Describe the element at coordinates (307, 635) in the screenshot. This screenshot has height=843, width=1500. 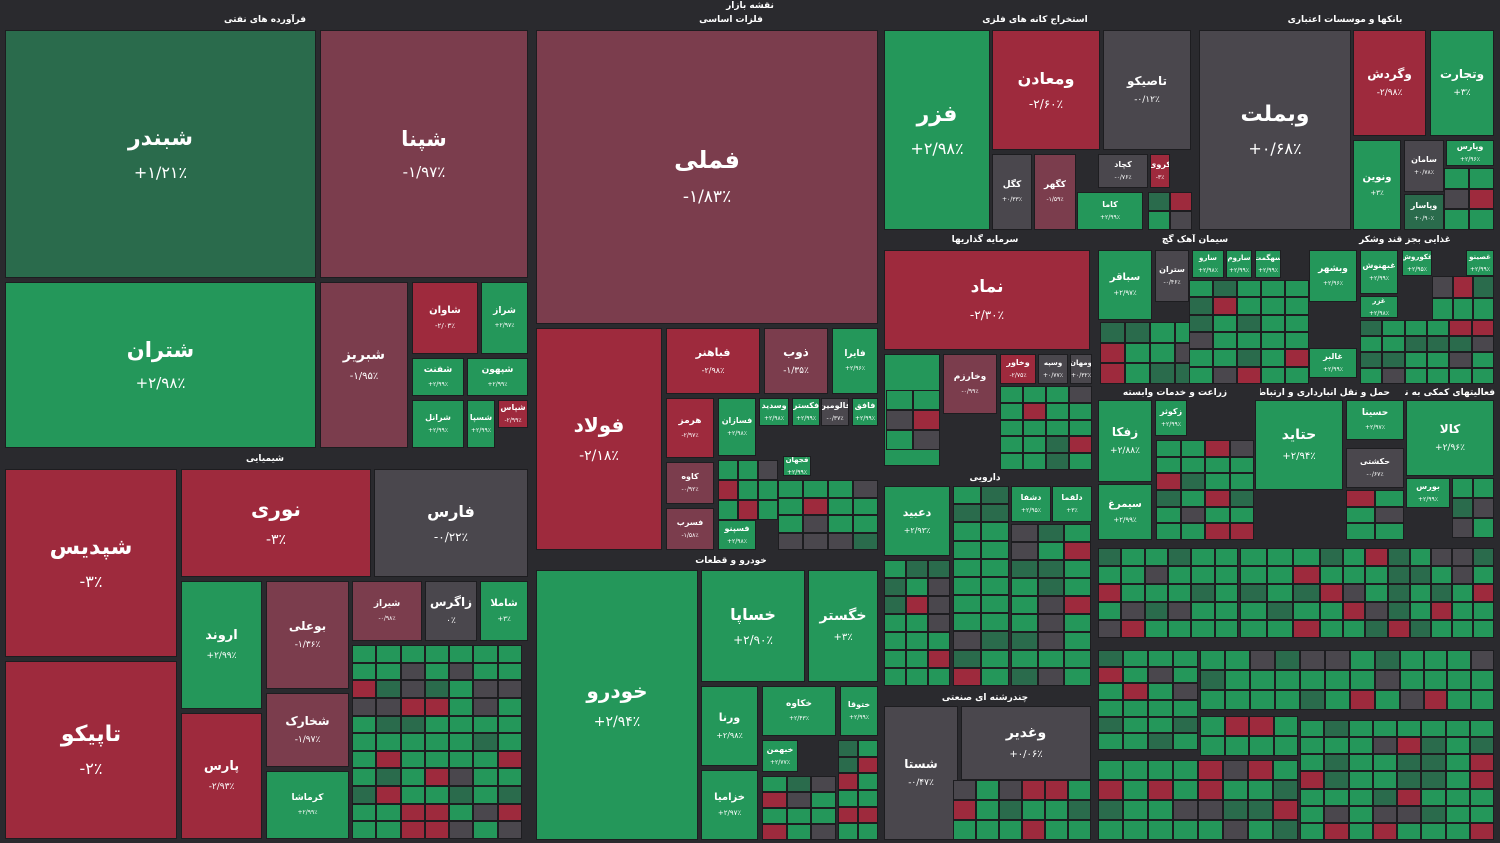
I see `stock-tile: بوعلی -۱/۳۶٪` at that location.